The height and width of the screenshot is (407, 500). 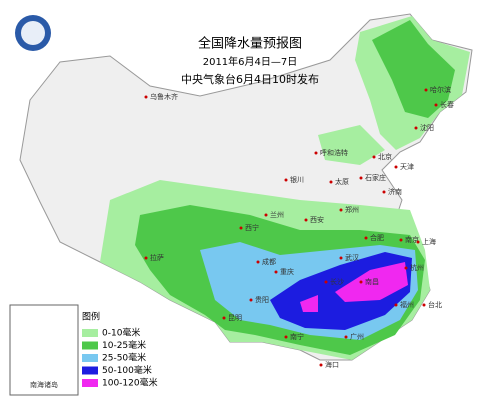 I want to click on city-label: 太原, so click(x=342, y=181).